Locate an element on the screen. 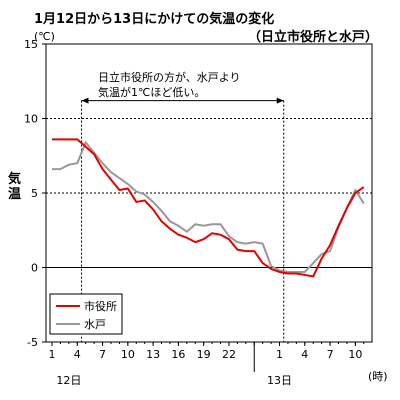 The image size is (400, 400). x-tick-label-12: 10 is located at coordinates (355, 354).